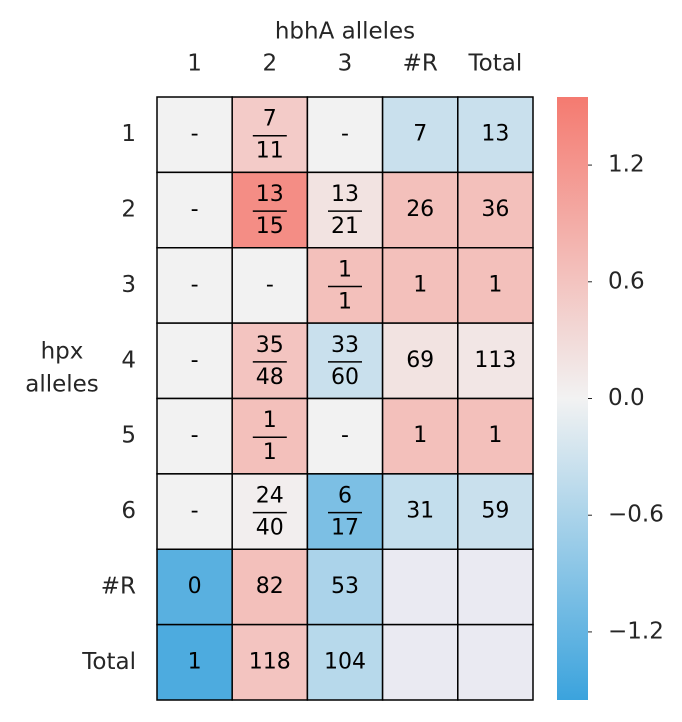 The image size is (682, 722). What do you see at coordinates (128, 511) in the screenshot?
I see `y-tick-label: 6` at bounding box center [128, 511].